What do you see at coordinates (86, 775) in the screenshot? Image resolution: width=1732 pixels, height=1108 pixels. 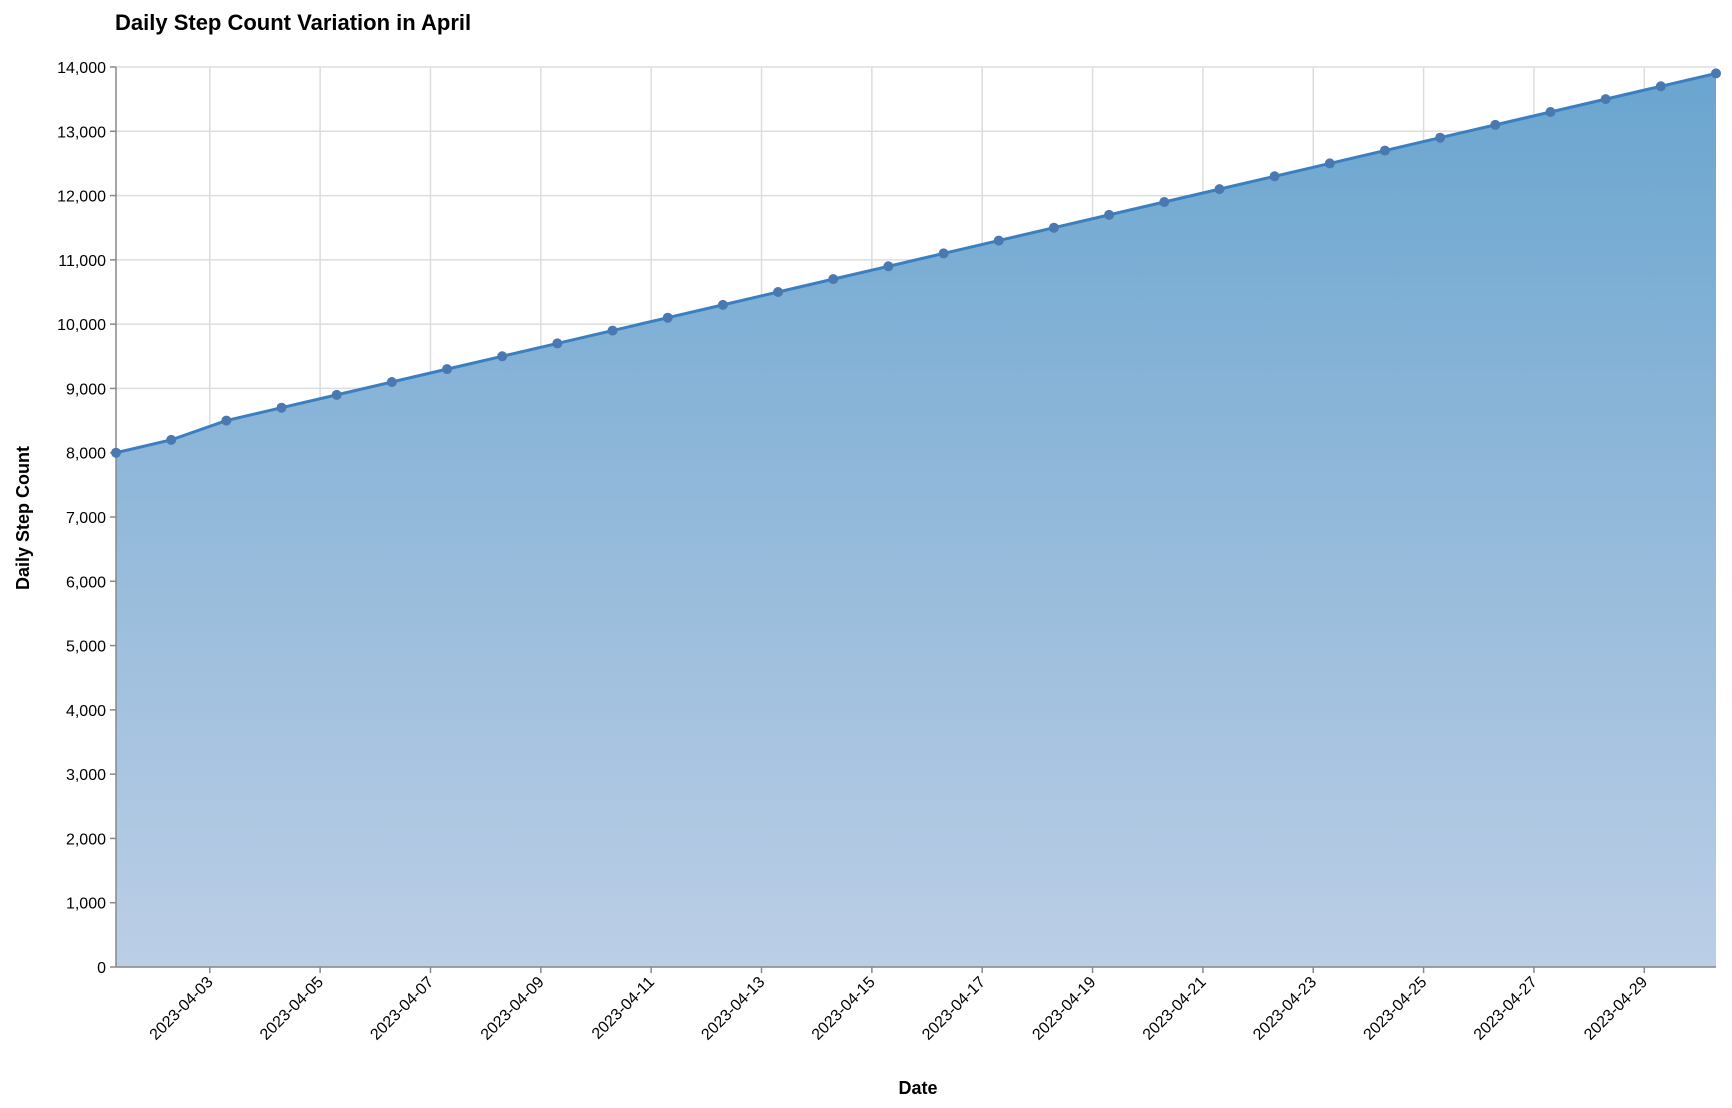 I see `y-tick-label: 3,000` at bounding box center [86, 775].